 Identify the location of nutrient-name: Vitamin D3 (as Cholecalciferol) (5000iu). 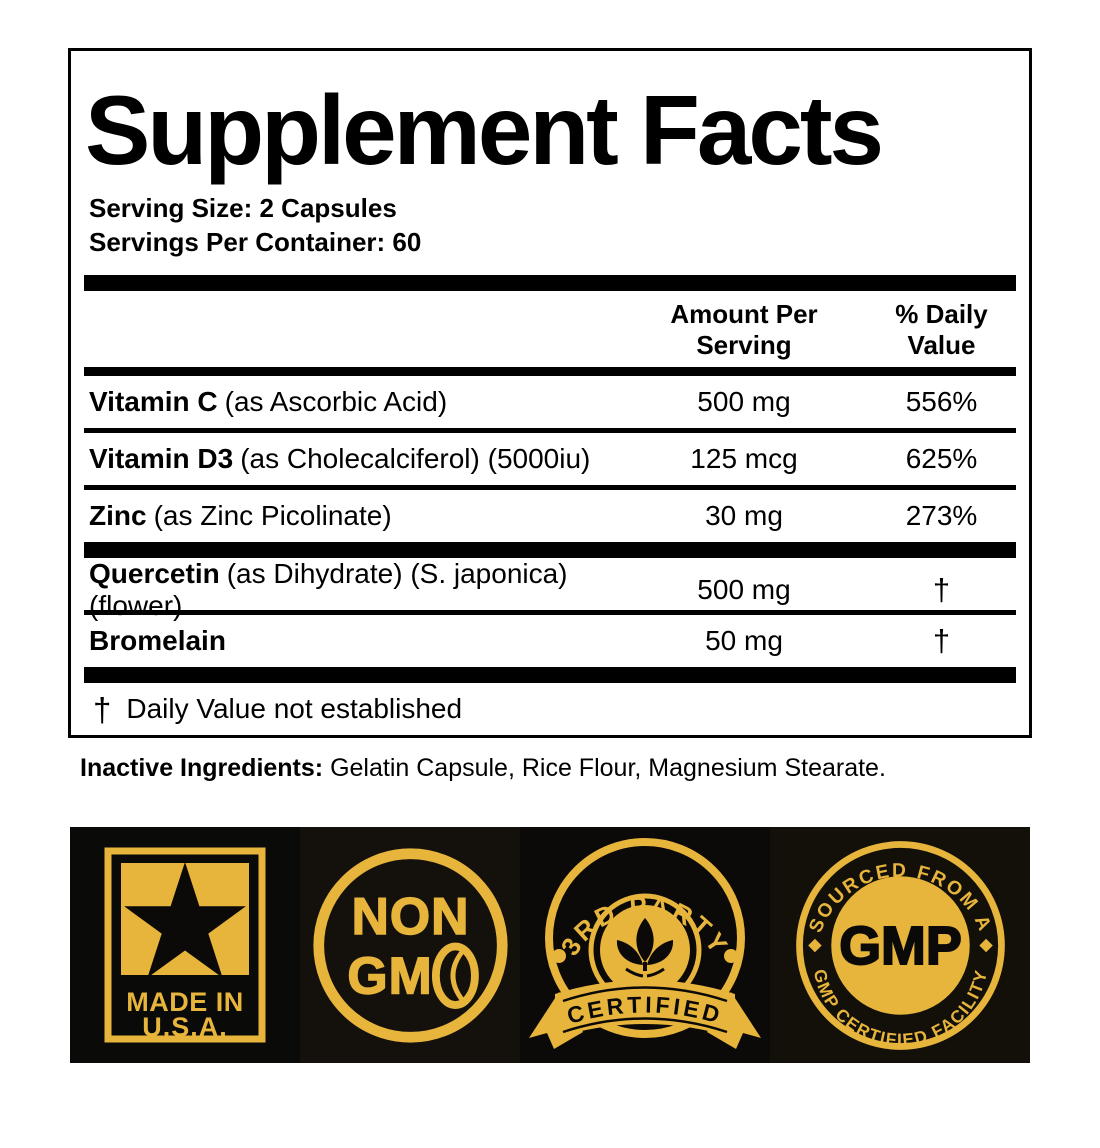
(340, 458).